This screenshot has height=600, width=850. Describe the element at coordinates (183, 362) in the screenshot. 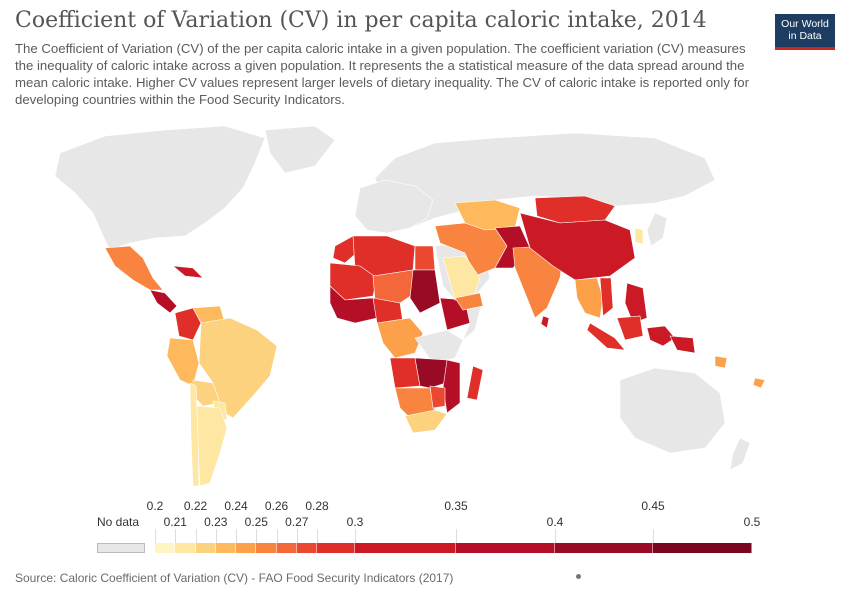

I see `country-ecuador-peru` at that location.